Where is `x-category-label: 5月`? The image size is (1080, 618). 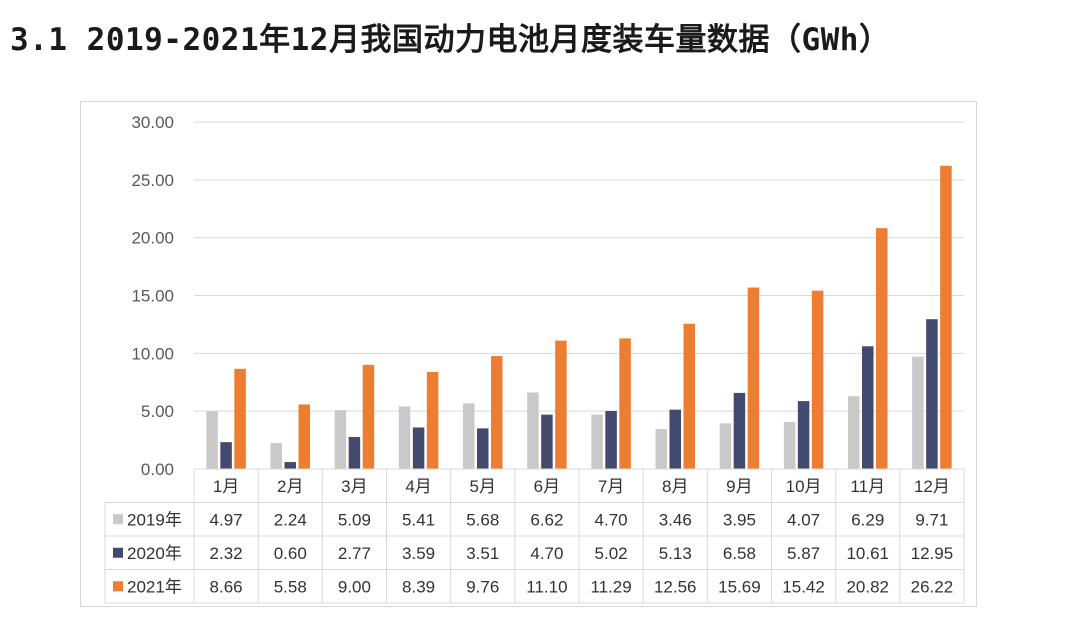 x-category-label: 5月 is located at coordinates (483, 486).